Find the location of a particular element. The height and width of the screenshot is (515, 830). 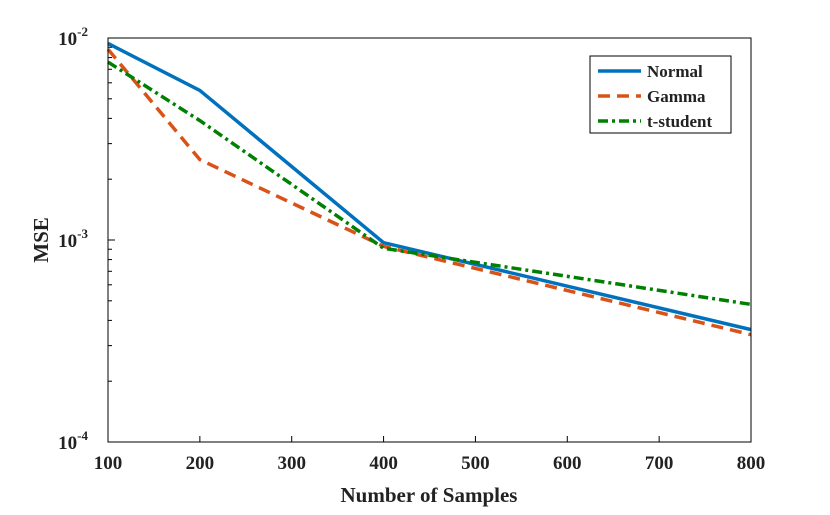

y-tick-exp: -4 is located at coordinates (82, 435).